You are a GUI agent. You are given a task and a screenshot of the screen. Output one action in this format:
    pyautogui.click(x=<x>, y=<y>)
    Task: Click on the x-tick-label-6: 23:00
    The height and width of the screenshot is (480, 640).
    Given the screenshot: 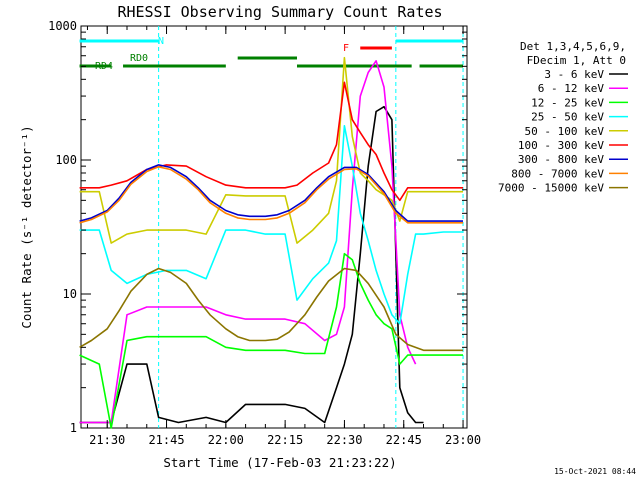 What is the action you would take?
    pyautogui.click(x=463, y=440)
    